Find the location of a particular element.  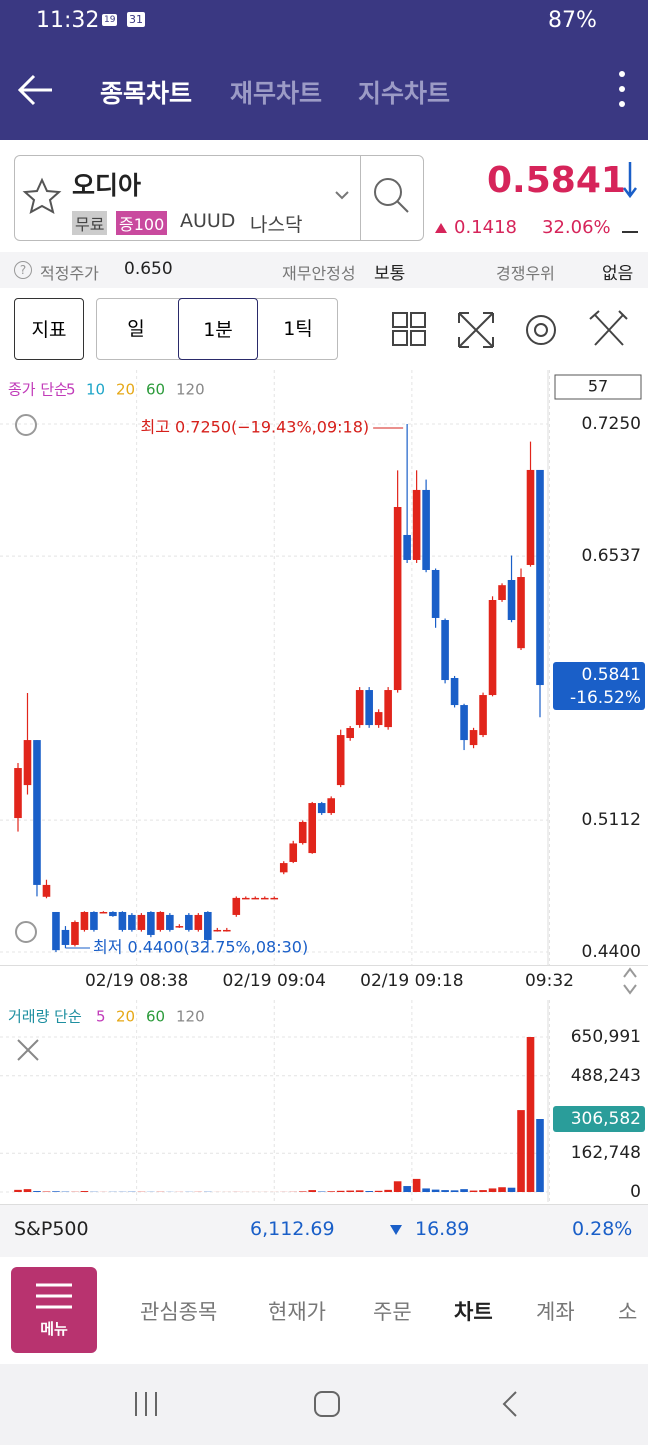

button: 1틱 is located at coordinates (298, 329).